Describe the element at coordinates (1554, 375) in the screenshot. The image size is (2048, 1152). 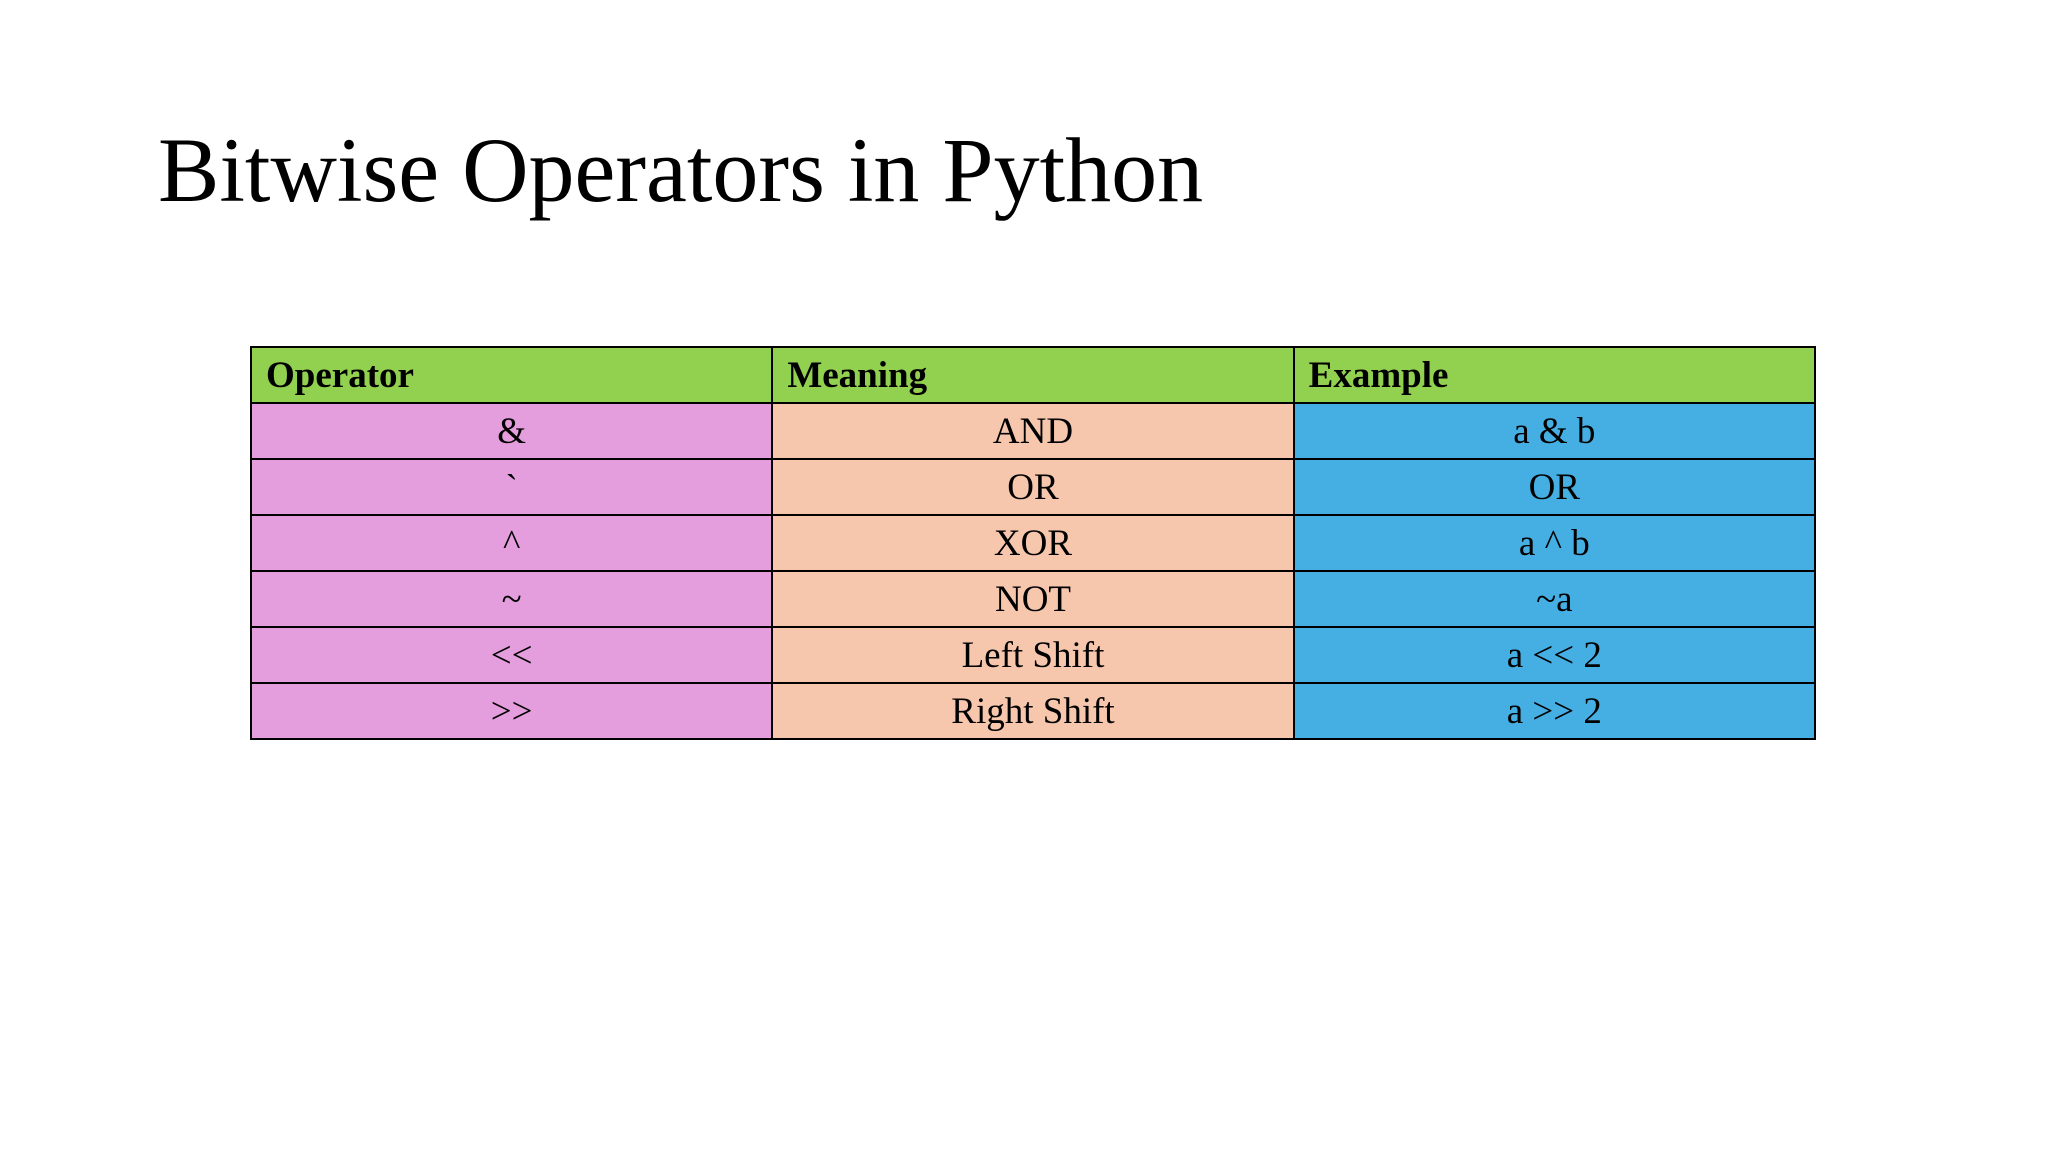
I see `header-example: Example` at that location.